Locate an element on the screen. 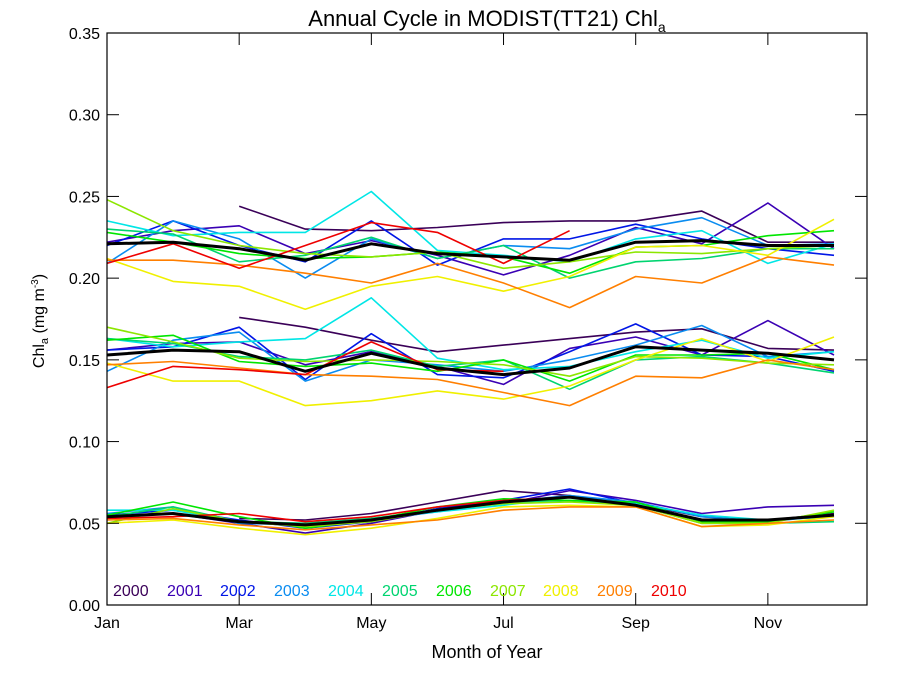 This screenshot has width=900, height=675. legend-item-2010: 2010 is located at coordinates (669, 591).